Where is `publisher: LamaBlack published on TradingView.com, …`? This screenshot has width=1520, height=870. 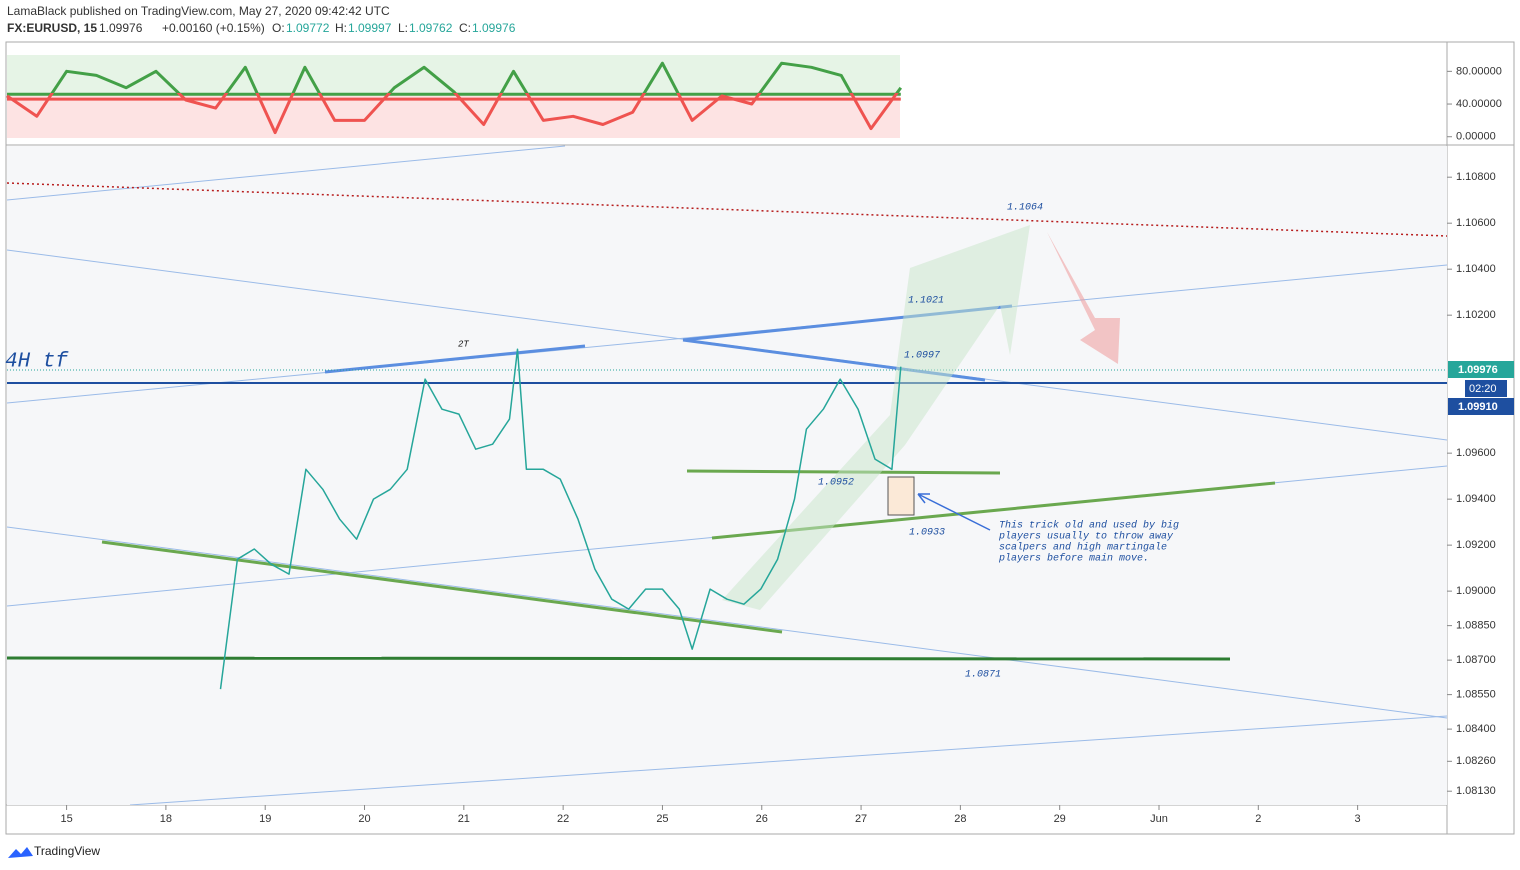 publisher: LamaBlack published on TradingView.com, … is located at coordinates (198, 11).